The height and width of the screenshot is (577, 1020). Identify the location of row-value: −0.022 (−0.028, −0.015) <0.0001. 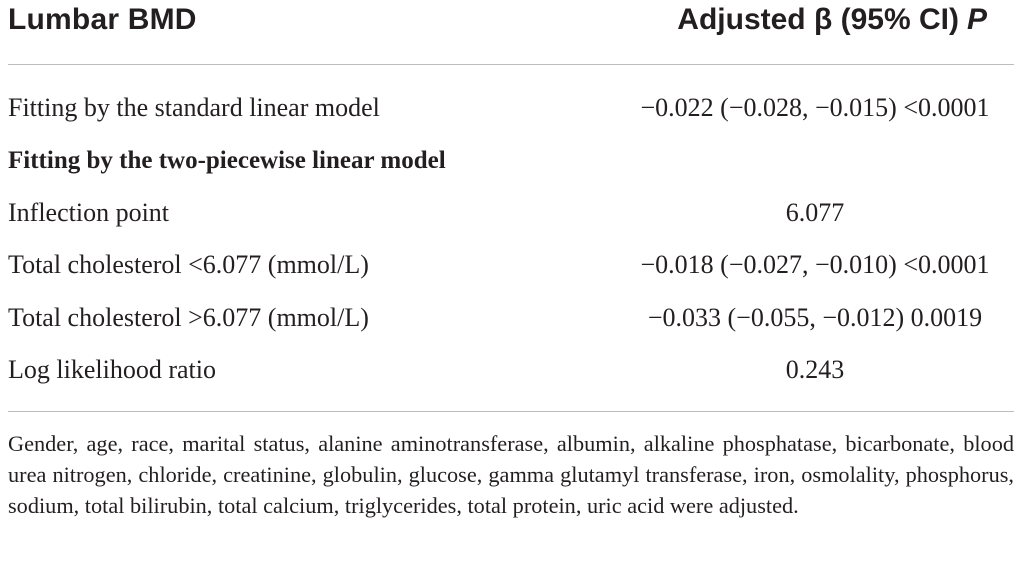
(815, 107).